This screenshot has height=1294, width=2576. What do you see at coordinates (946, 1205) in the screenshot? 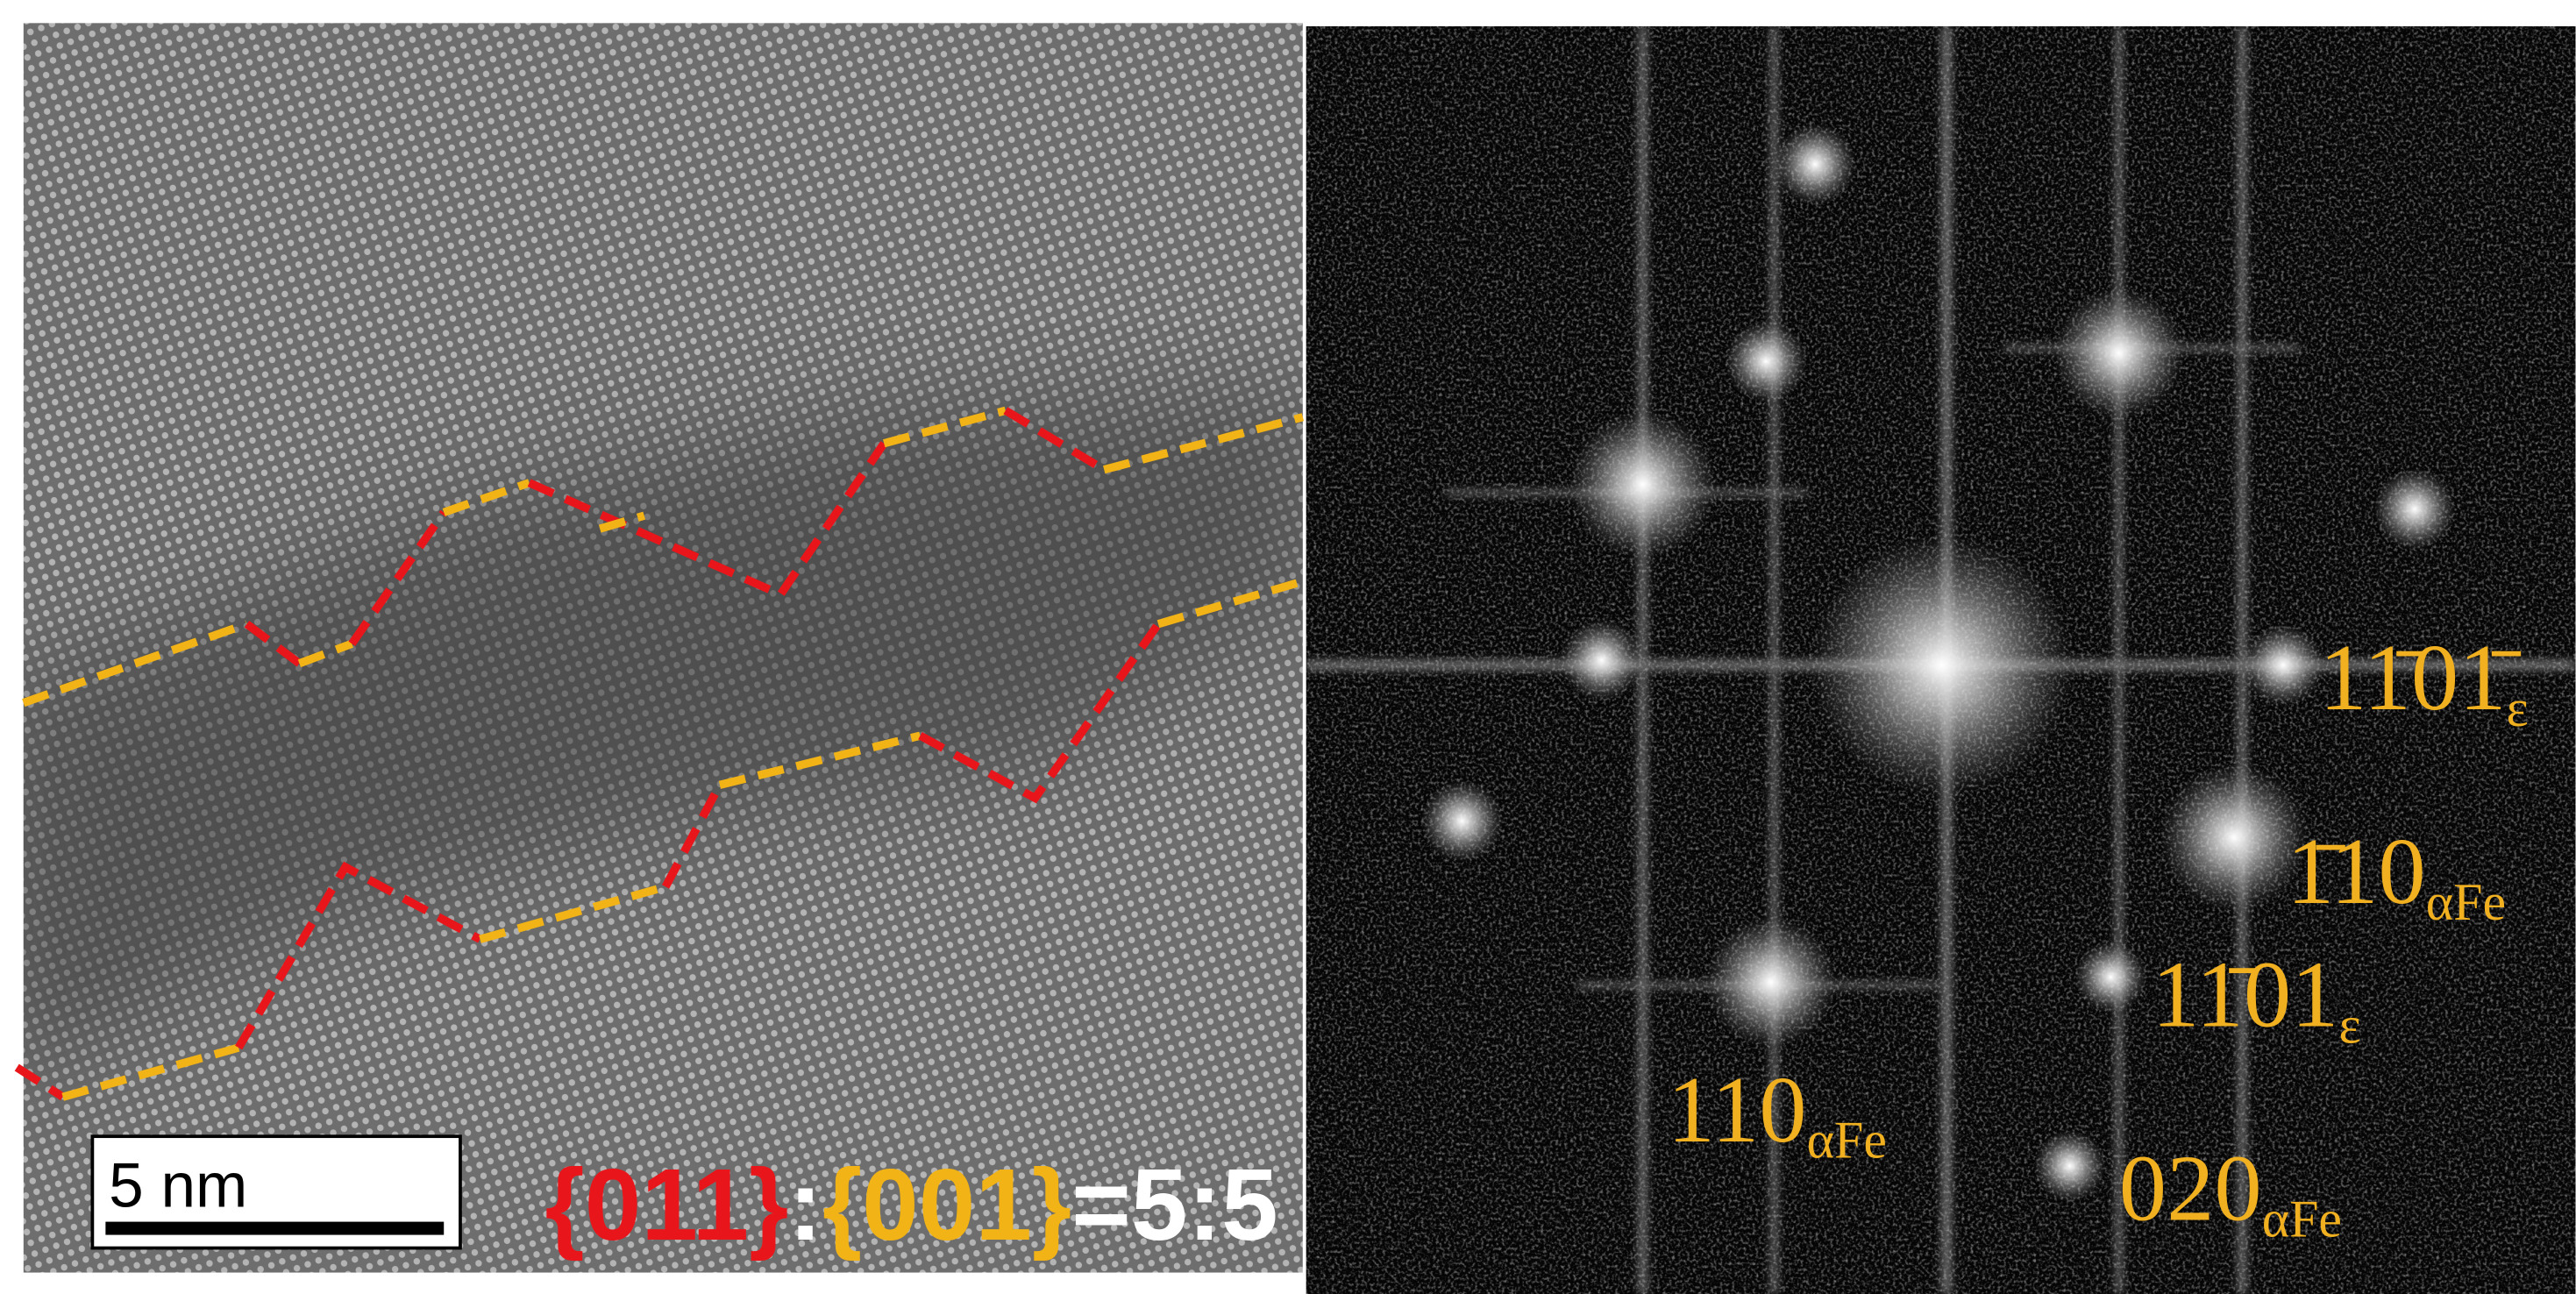
I see `ratio-part: {001}` at bounding box center [946, 1205].